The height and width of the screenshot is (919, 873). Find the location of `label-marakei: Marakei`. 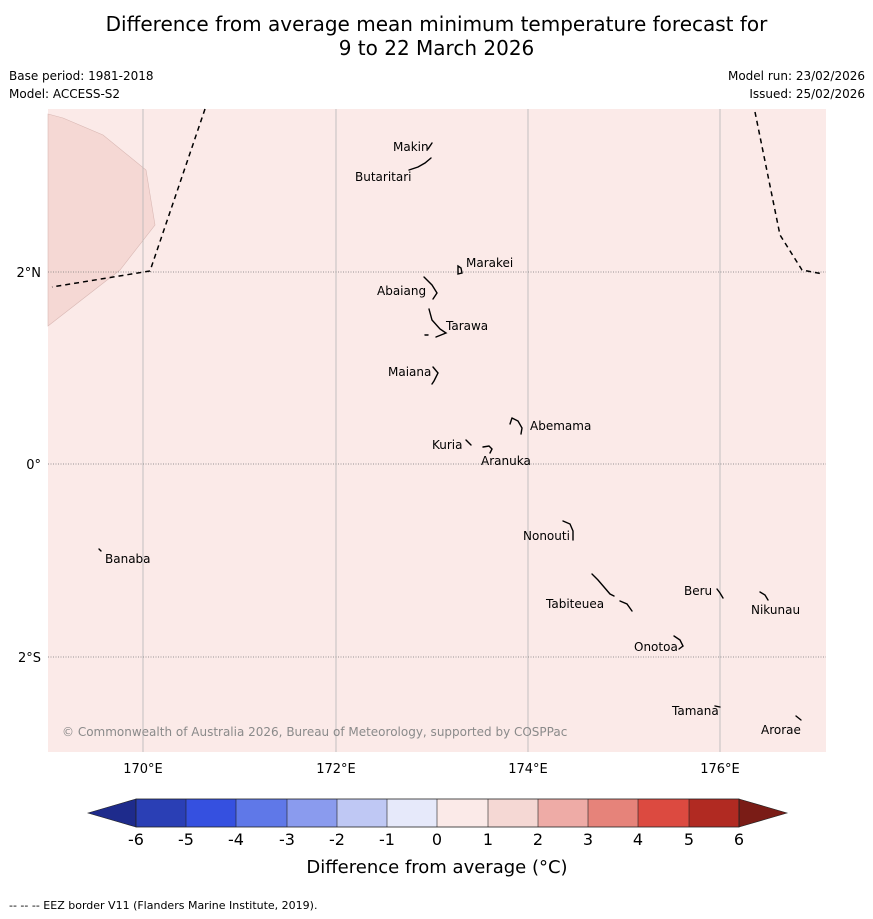

label-marakei: Marakei is located at coordinates (489, 263).